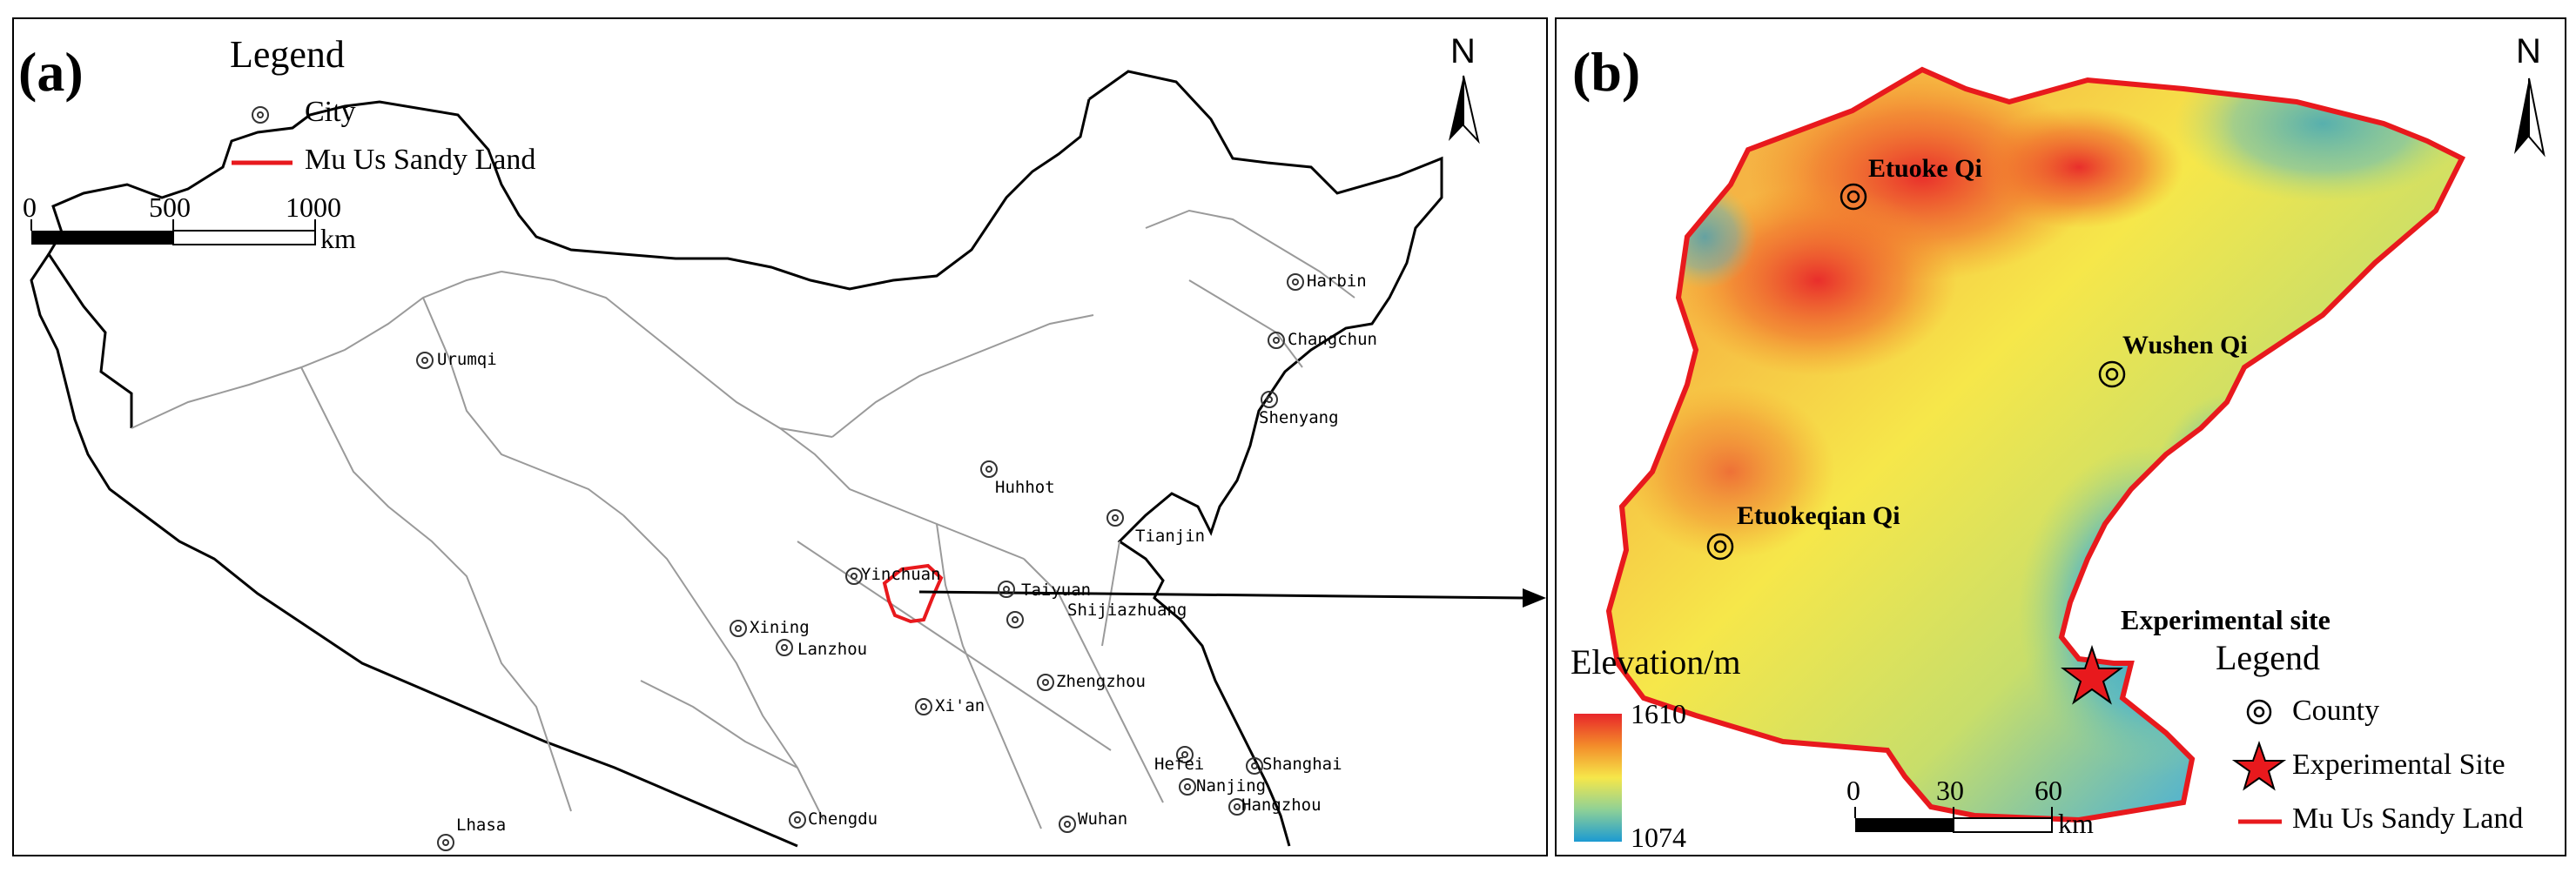 Image resolution: width=2576 pixels, height=873 pixels. Describe the element at coordinates (287, 54) in the screenshot. I see `legend-title-a: Legend` at that location.